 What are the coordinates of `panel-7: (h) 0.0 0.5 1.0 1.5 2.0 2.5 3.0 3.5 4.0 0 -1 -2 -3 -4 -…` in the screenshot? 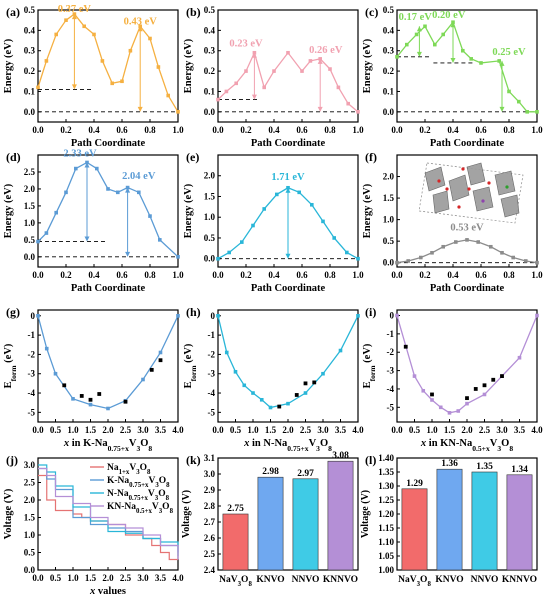 It's located at (273, 379).